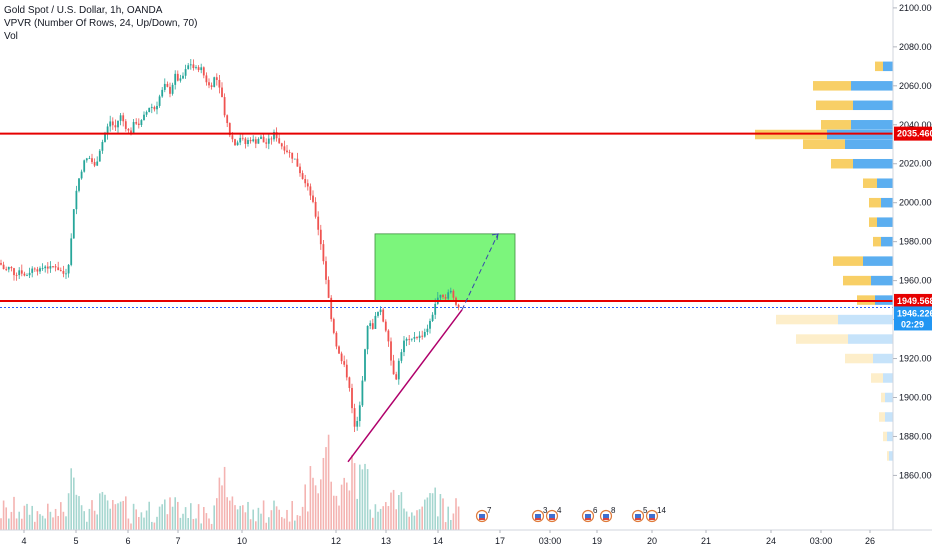 This screenshot has width=932, height=550. What do you see at coordinates (101, 23) in the screenshot?
I see `legend-indicator: VPVR (Number Of Rows, 24, Up/Down, 70)` at bounding box center [101, 23].